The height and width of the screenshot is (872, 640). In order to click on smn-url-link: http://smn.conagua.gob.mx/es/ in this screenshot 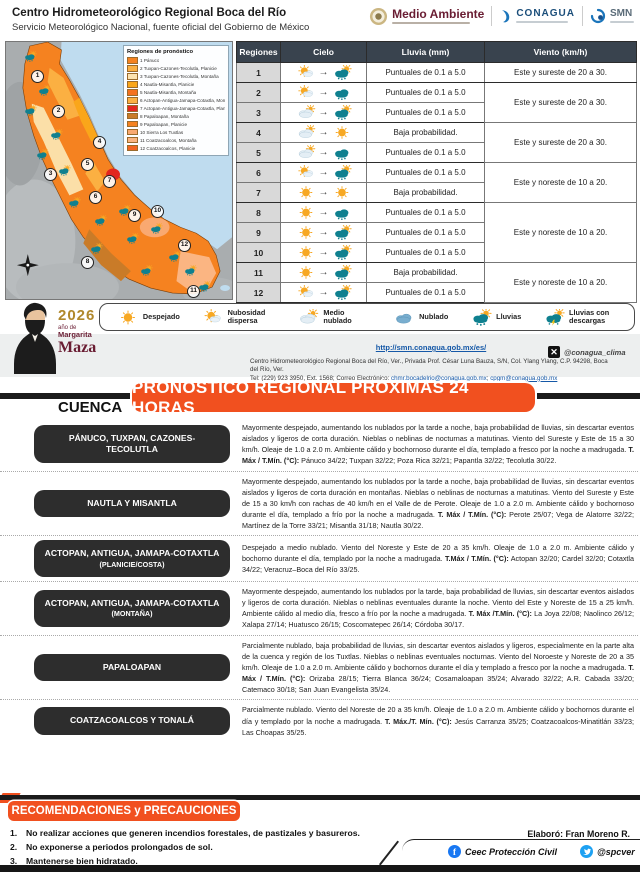, I will do `click(431, 347)`.